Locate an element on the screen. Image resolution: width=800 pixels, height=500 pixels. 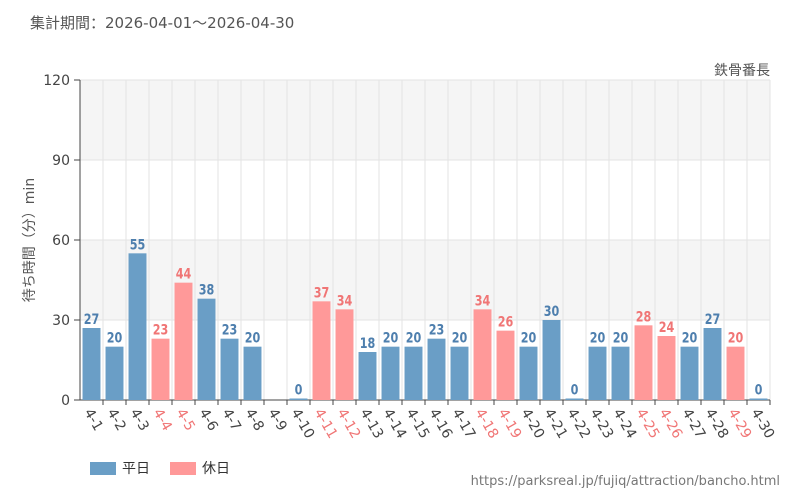
x-tick-label: 4-22 is located at coordinates (579, 424).